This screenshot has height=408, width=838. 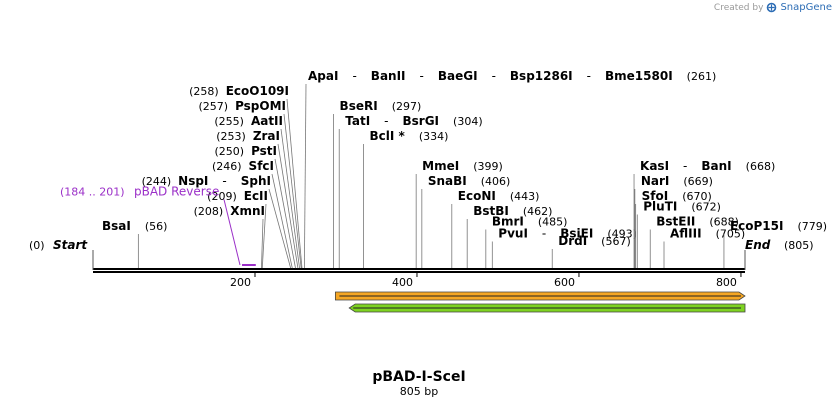 I want to click on enzyme-name: TatI, so click(x=357, y=121).